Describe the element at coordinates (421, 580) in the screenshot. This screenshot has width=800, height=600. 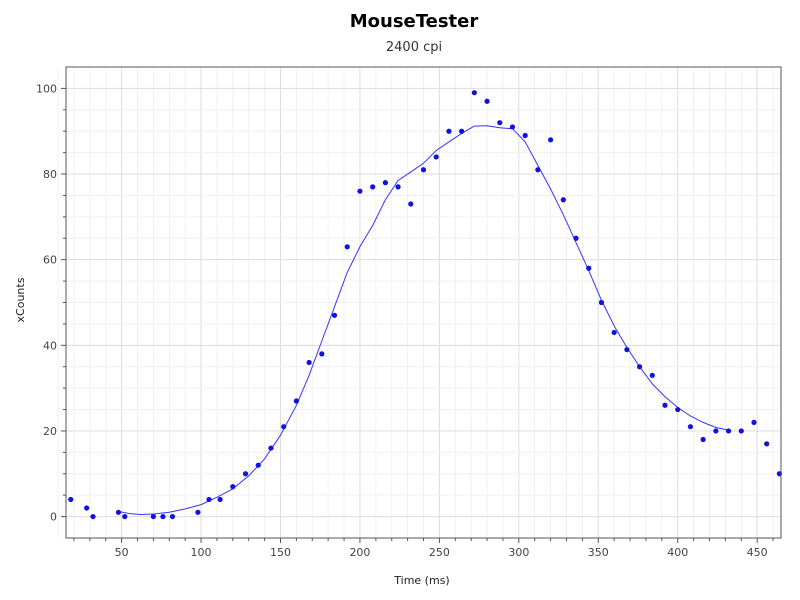
I see `x-axis-label: Time (ms)` at that location.